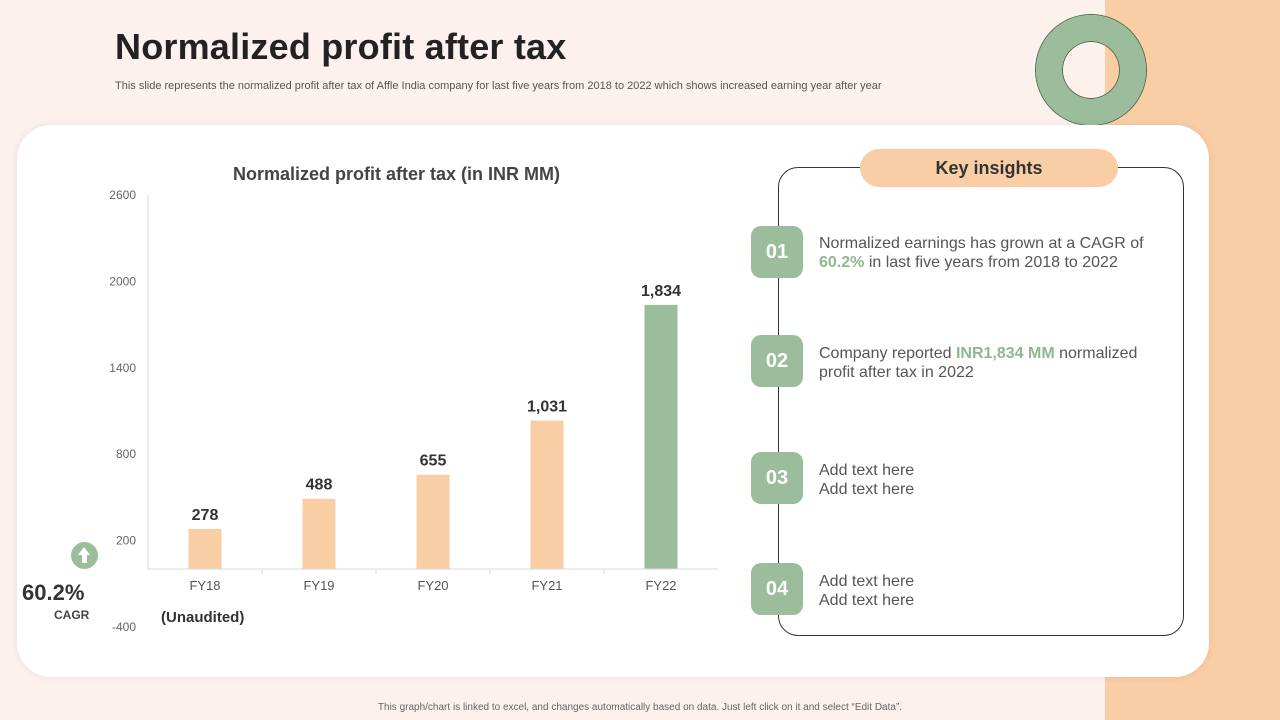 The width and height of the screenshot is (1280, 720). What do you see at coordinates (122, 195) in the screenshot?
I see `y-tick-label: 2600` at bounding box center [122, 195].